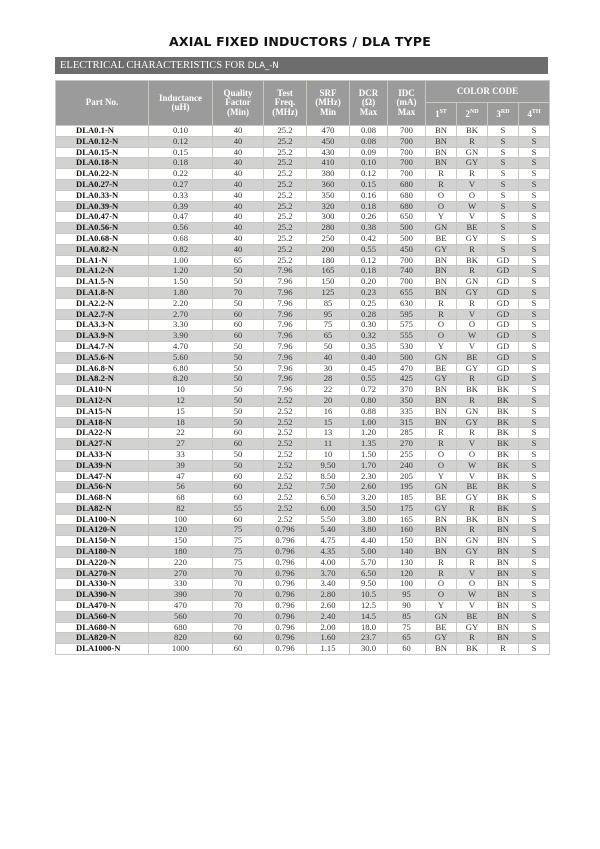 This screenshot has width=600, height=849. Describe the element at coordinates (503, 114) in the screenshot. I see `header-band-3: 3RD` at that location.